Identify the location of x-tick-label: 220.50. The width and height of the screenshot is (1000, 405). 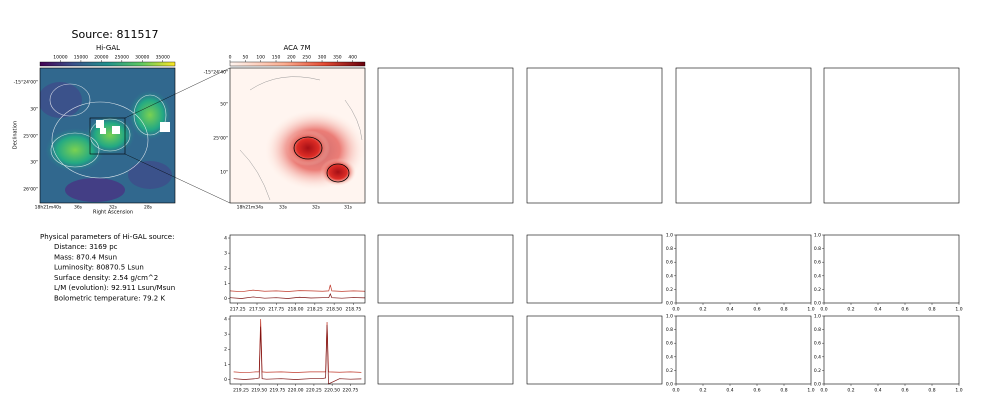
(332, 391).